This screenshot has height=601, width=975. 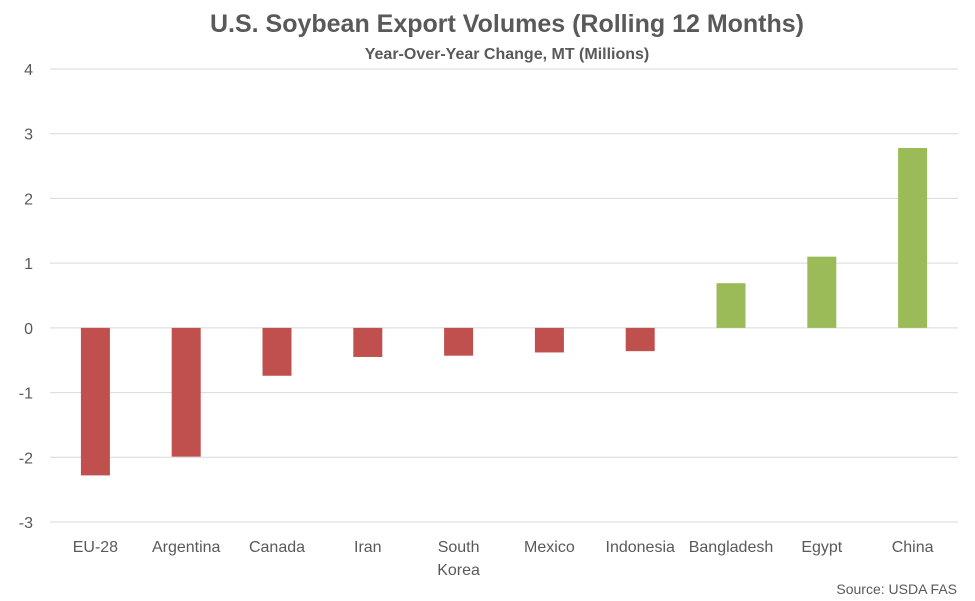 I want to click on x-category-label-line: EU-28, so click(x=95, y=547).